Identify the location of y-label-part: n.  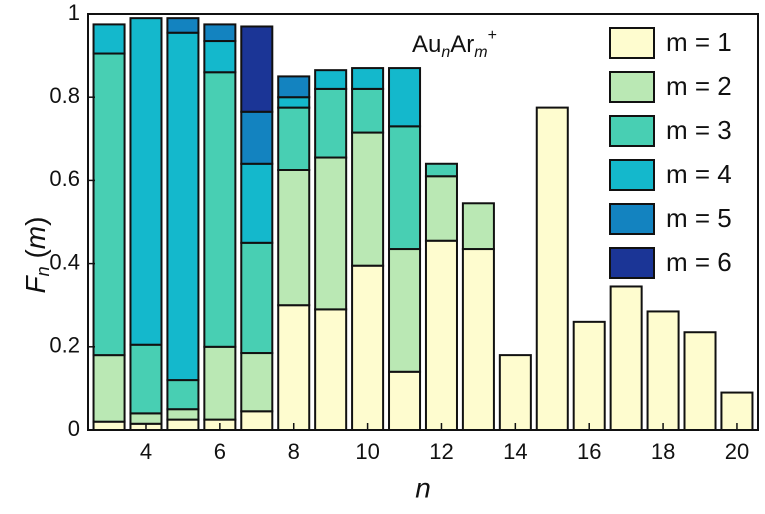
(43, 271).